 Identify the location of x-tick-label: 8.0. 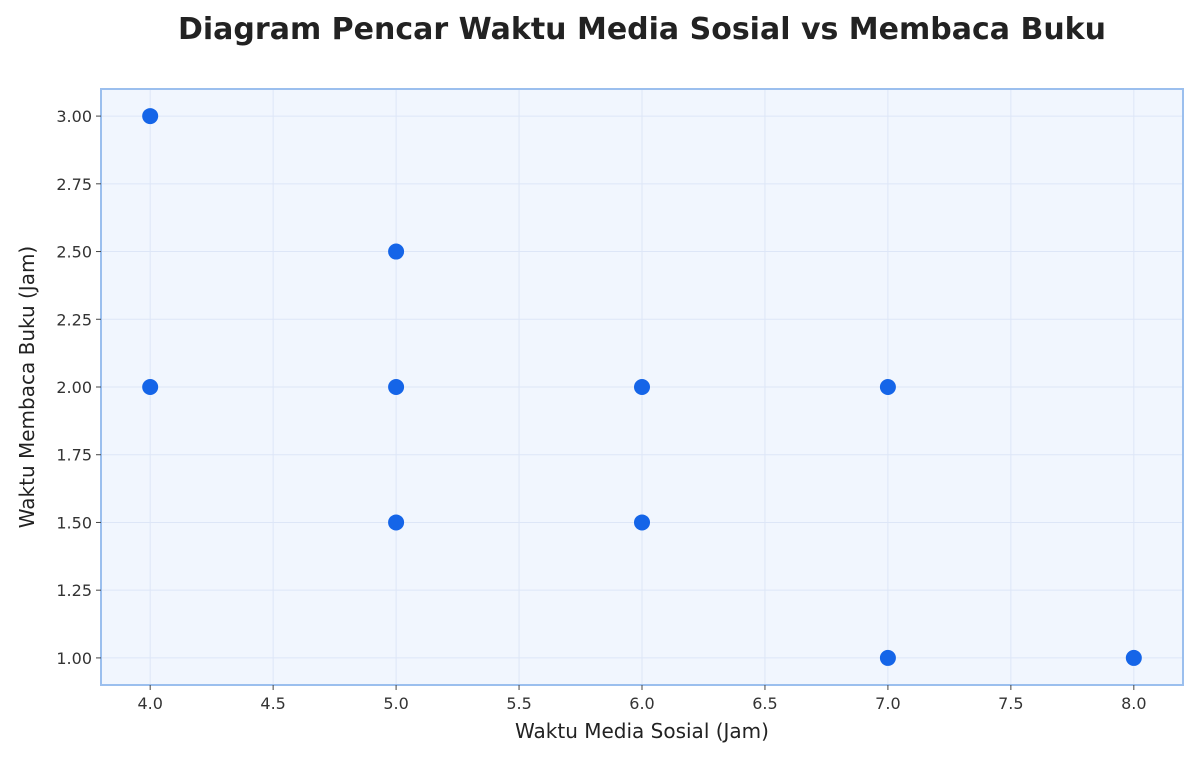
(1133, 703).